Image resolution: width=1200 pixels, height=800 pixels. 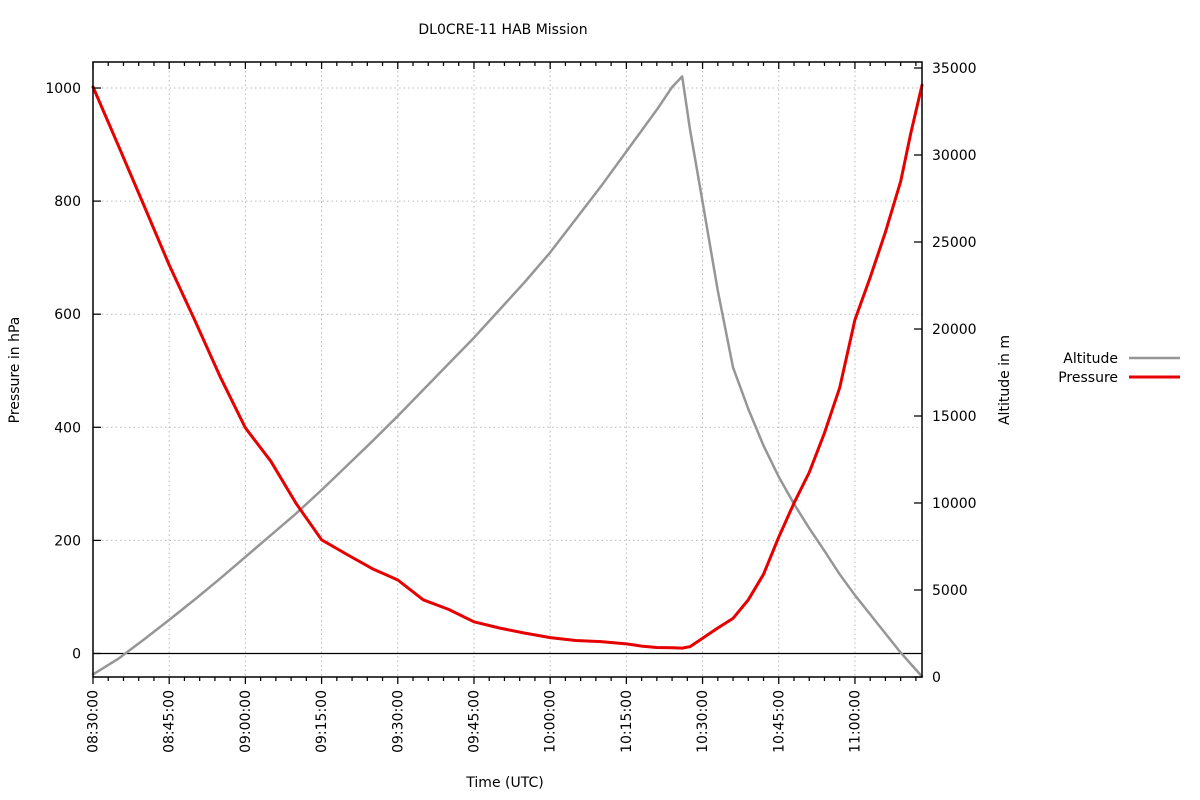 What do you see at coordinates (322, 721) in the screenshot?
I see `x-tick-label: 09:15:00` at bounding box center [322, 721].